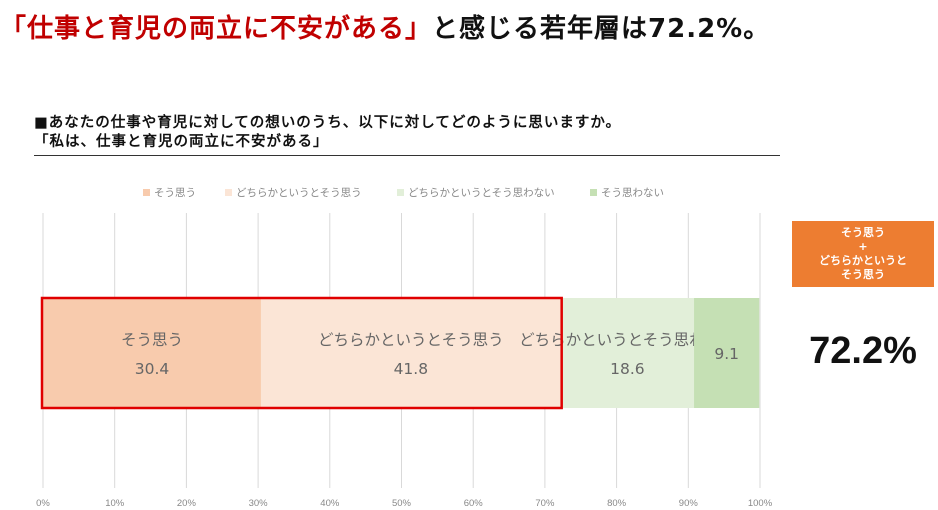 This screenshot has height=510, width=938. Describe the element at coordinates (216, 29) in the screenshot. I see `headline-highlight: 「仕事と育児の両立に不安がある」` at that location.